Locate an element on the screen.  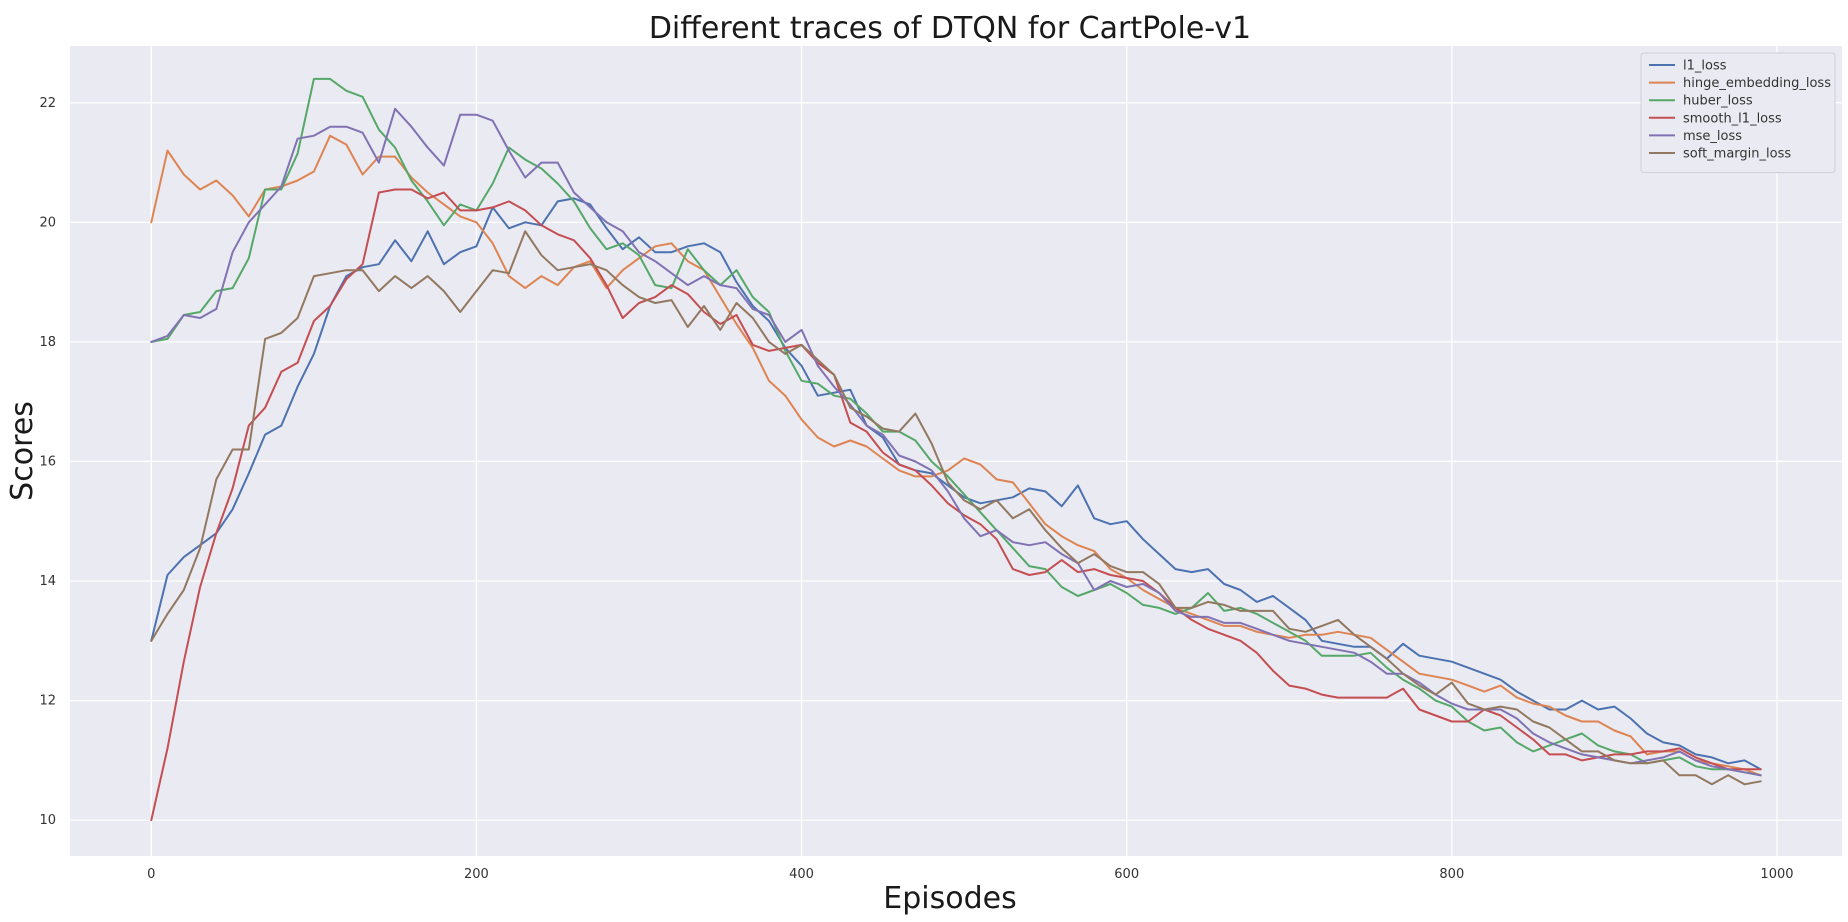
x-axis-ticks: 0 200 400 600 800 1000 is located at coordinates (970, 874).